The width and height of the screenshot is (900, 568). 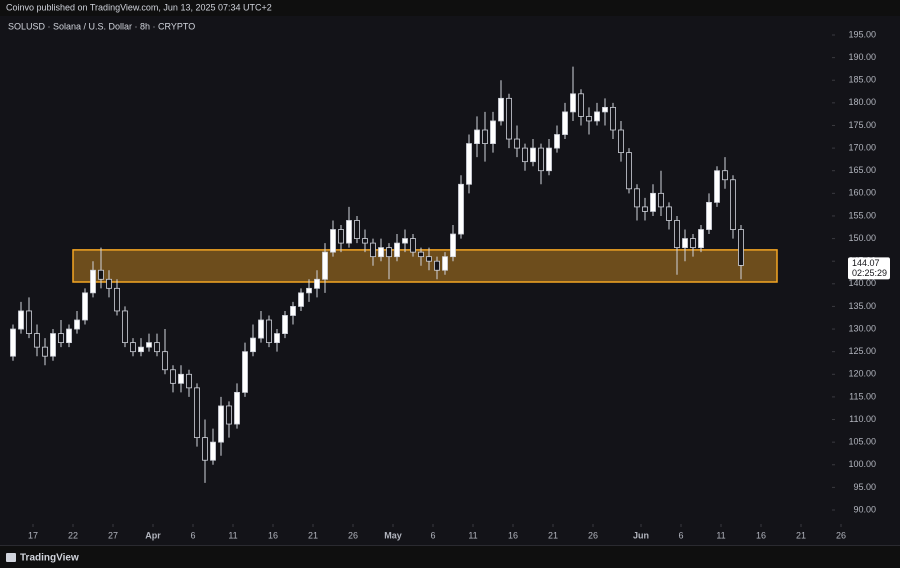 What do you see at coordinates (862, 283) in the screenshot?
I see `y-tick-label: 140.00` at bounding box center [862, 283].